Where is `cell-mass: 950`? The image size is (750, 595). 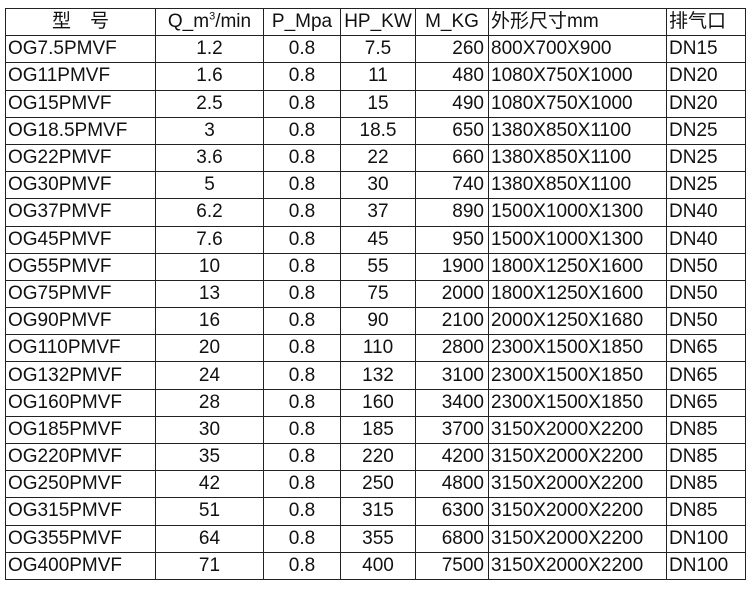 cell-mass: 950 is located at coordinates (452, 239).